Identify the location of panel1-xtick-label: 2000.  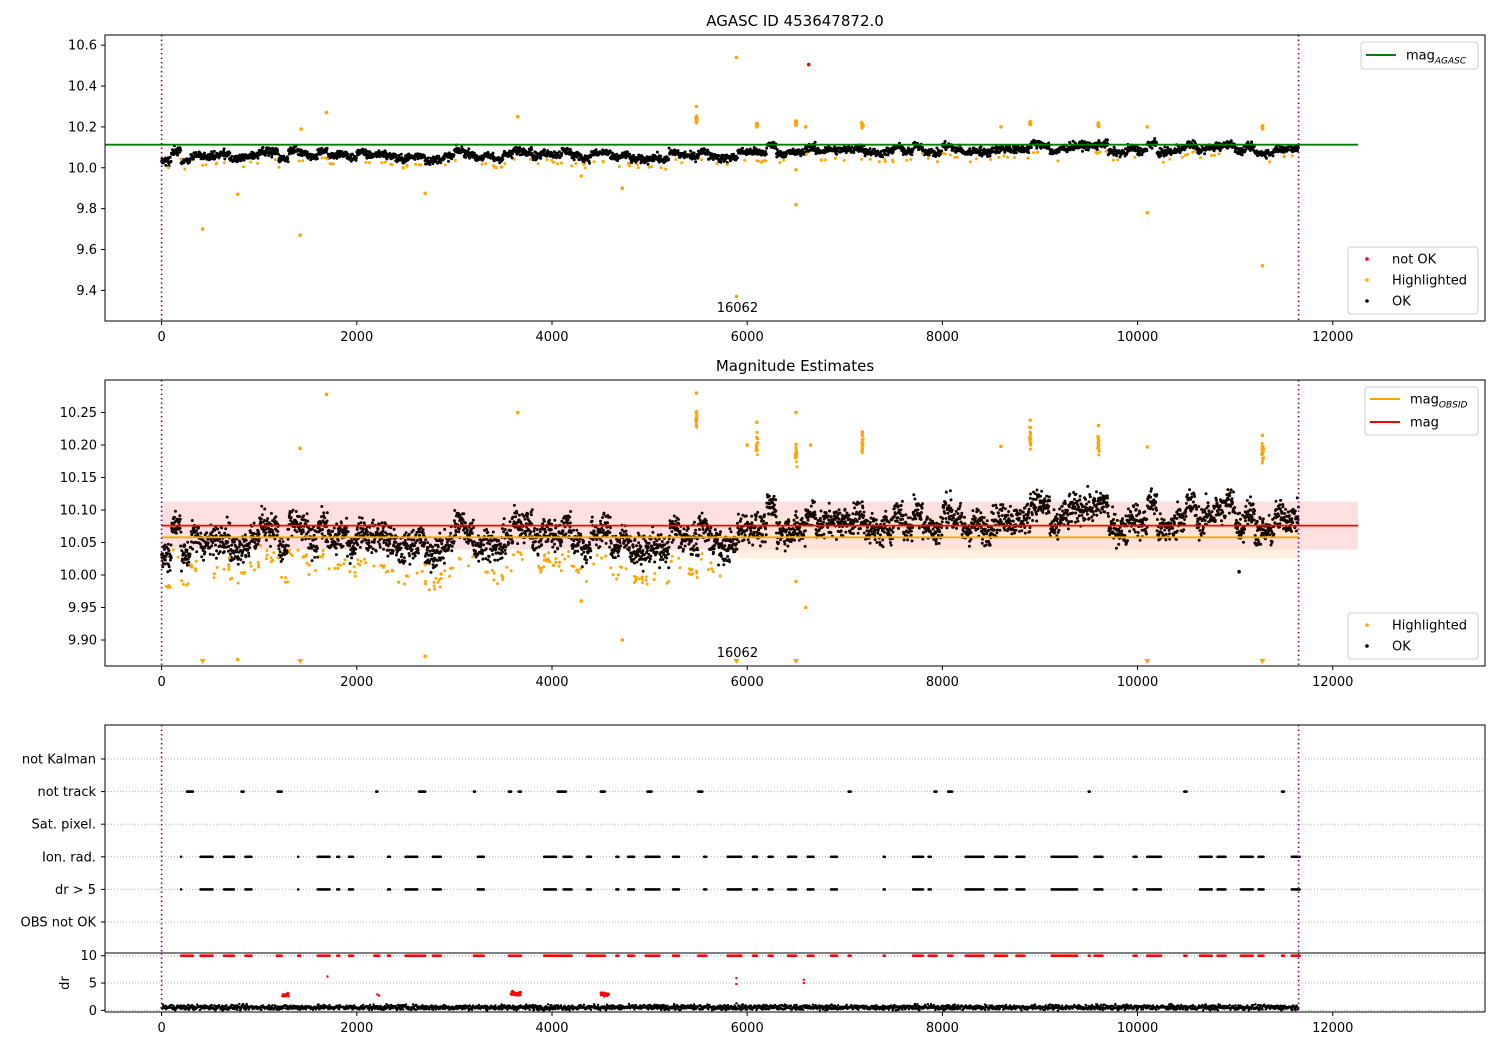
(356, 337).